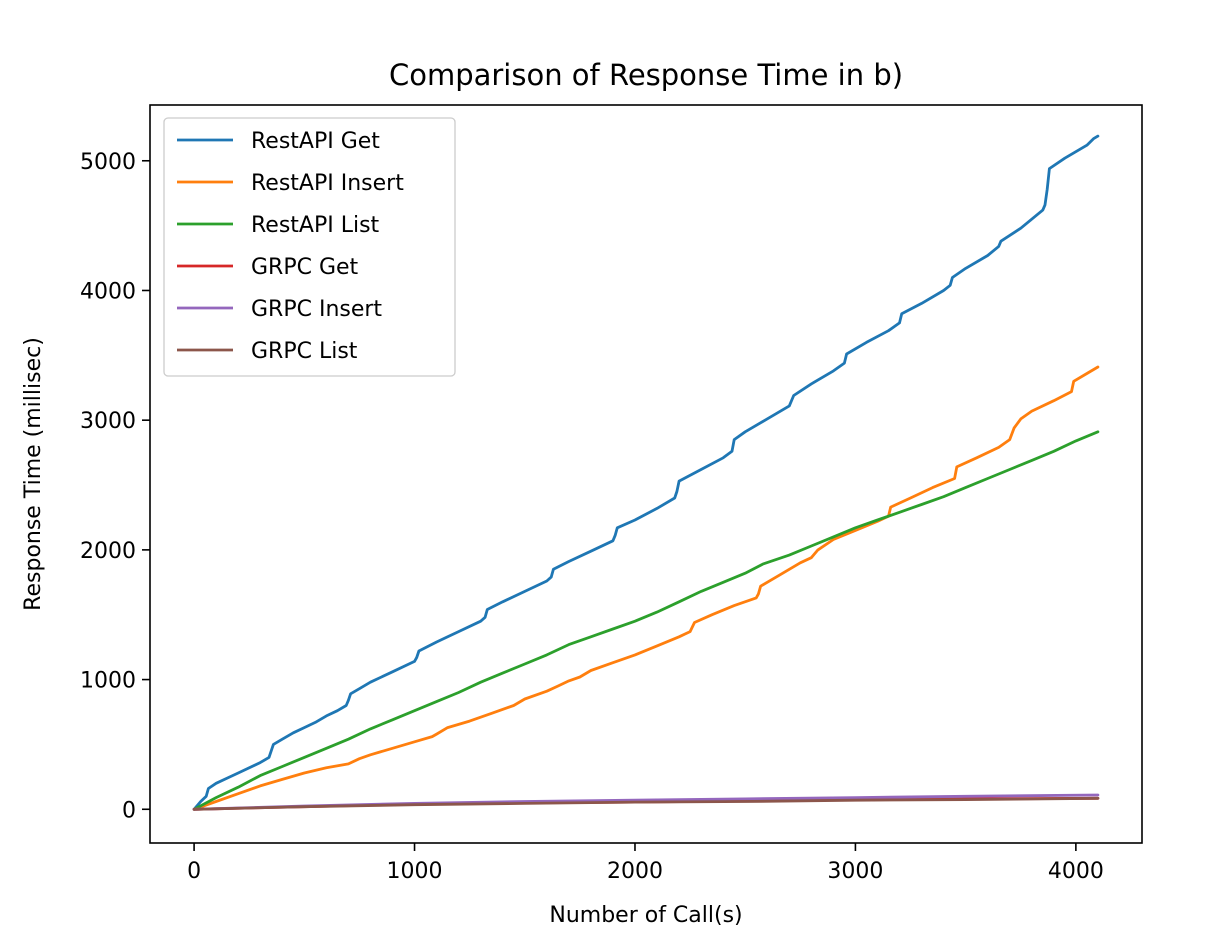 Image resolution: width=1231 pixels, height=939 pixels. What do you see at coordinates (635, 871) in the screenshot?
I see `x-tick-label: 2000` at bounding box center [635, 871].